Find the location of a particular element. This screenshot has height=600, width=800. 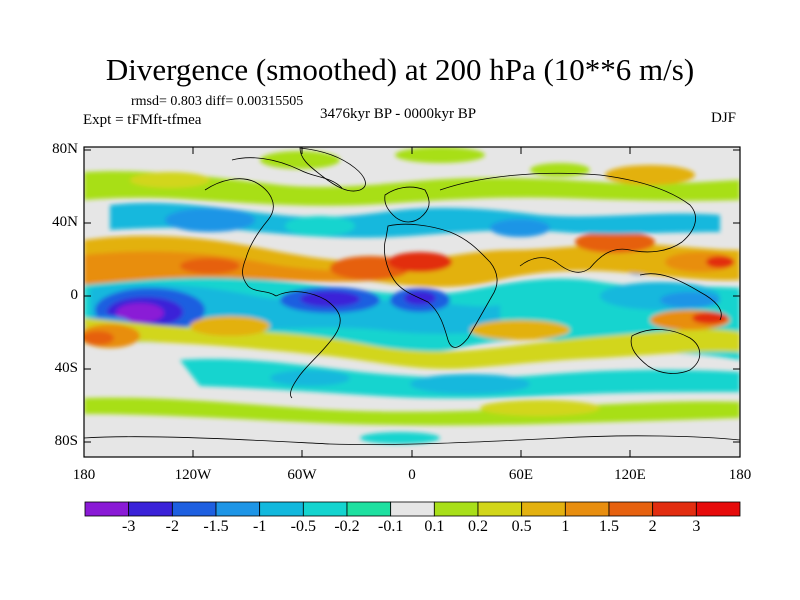

period-label: 3476kyr BP - 0000kyr BP is located at coordinates (398, 114).